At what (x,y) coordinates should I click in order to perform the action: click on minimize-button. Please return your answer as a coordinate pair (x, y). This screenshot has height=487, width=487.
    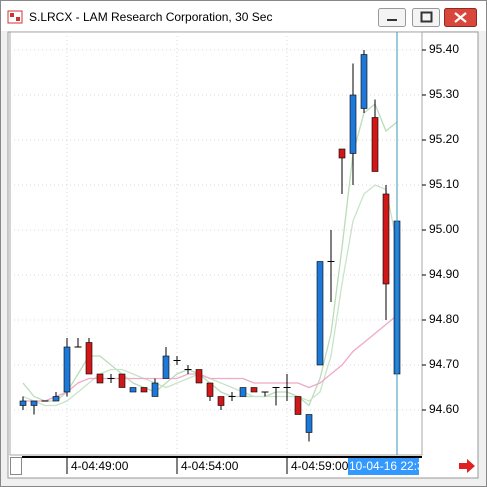
    Looking at the image, I should click on (392, 17).